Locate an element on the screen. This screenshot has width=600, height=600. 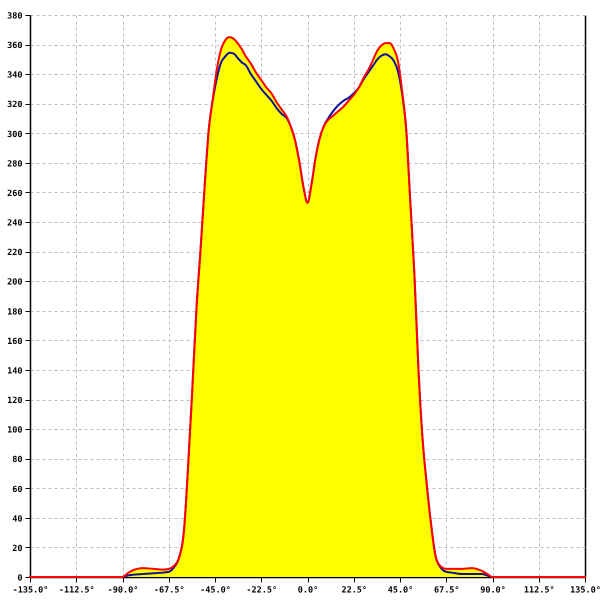
y-tick-label: 0 is located at coordinates (19, 579).